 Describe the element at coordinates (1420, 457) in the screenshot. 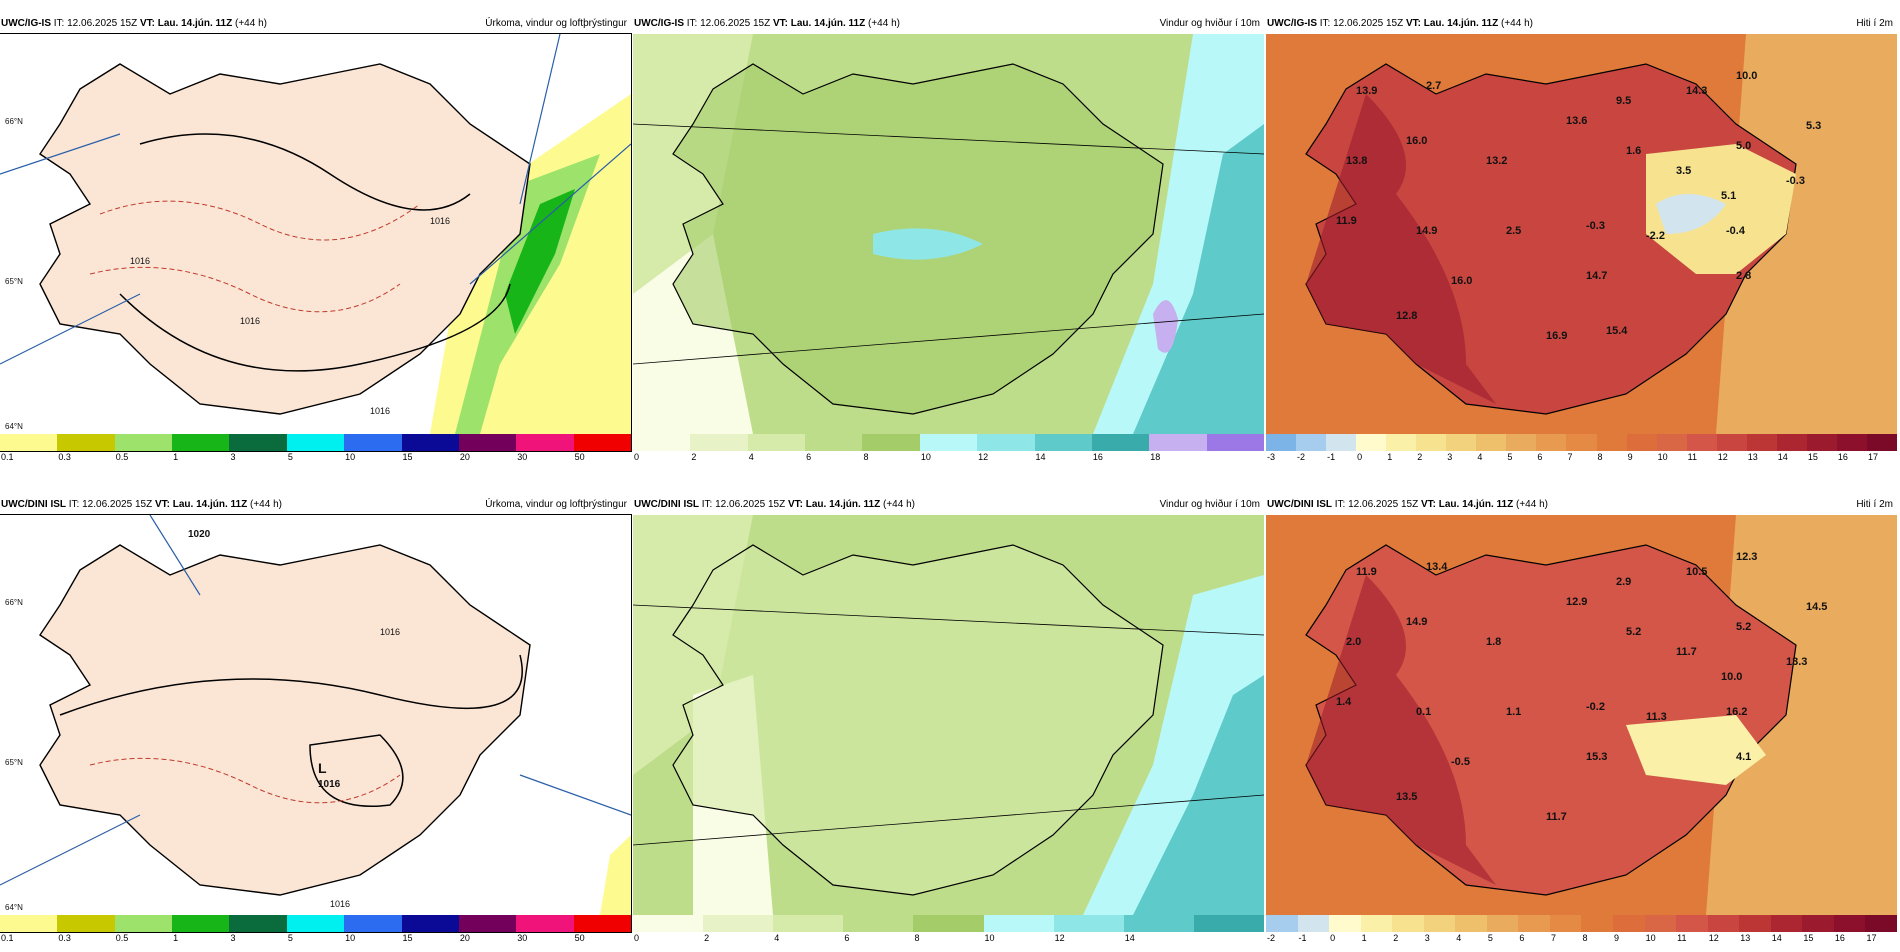

I see `colorbar-tick-label: 2` at that location.